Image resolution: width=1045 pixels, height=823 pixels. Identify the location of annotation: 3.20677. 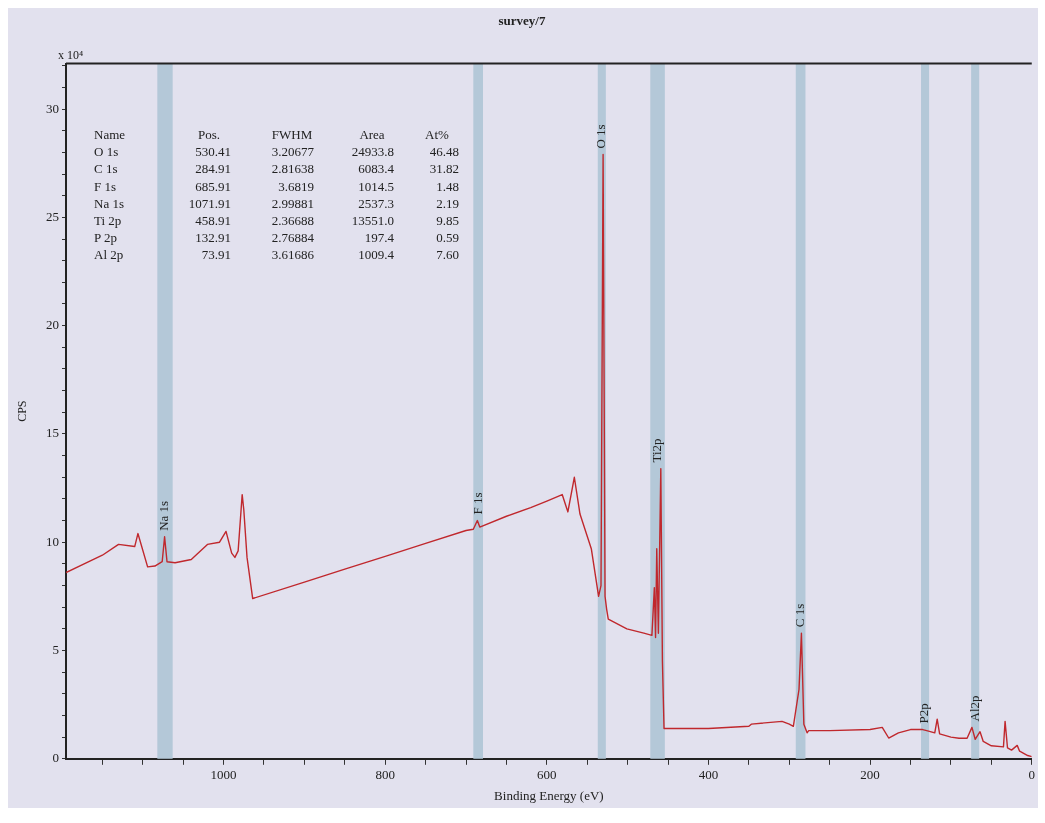
(293, 152).